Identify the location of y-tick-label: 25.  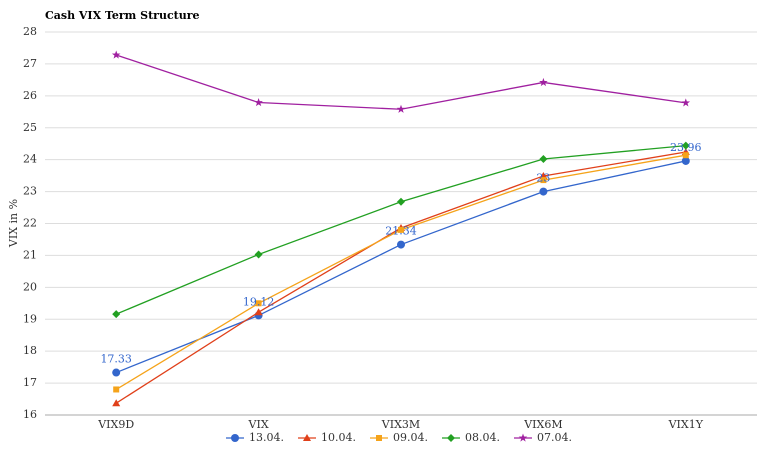
(30, 127).